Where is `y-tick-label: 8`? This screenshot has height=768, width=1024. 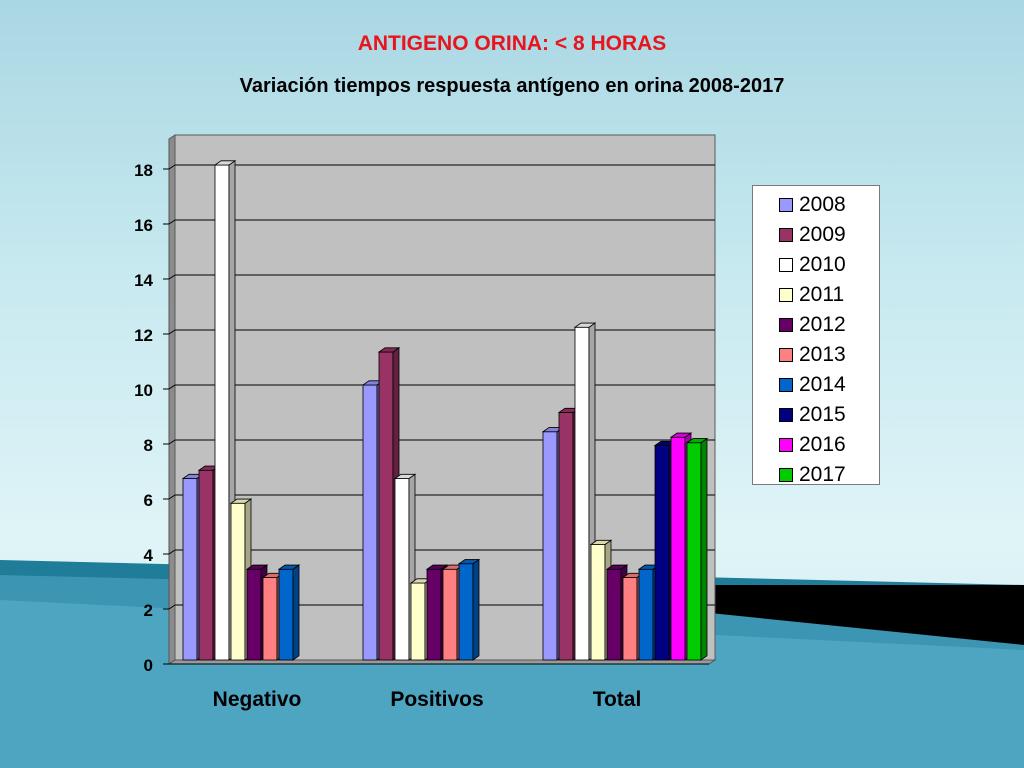 y-tick-label: 8 is located at coordinates (148, 445).